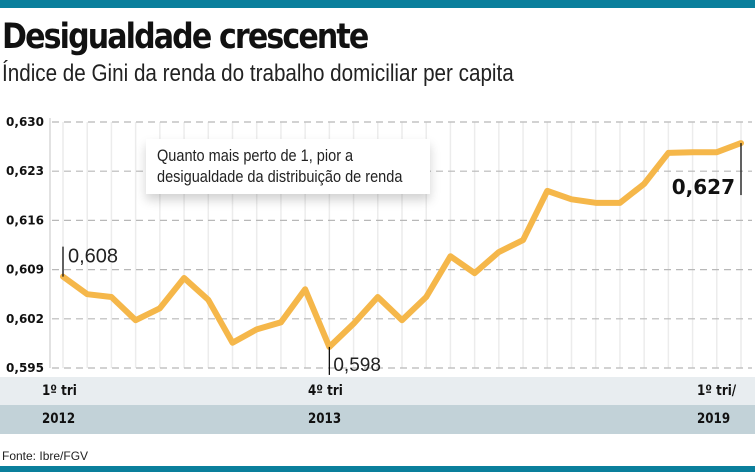 This screenshot has height=472, width=755. Describe the element at coordinates (703, 187) in the screenshot. I see `annotation-end-value: 0,627` at that location.